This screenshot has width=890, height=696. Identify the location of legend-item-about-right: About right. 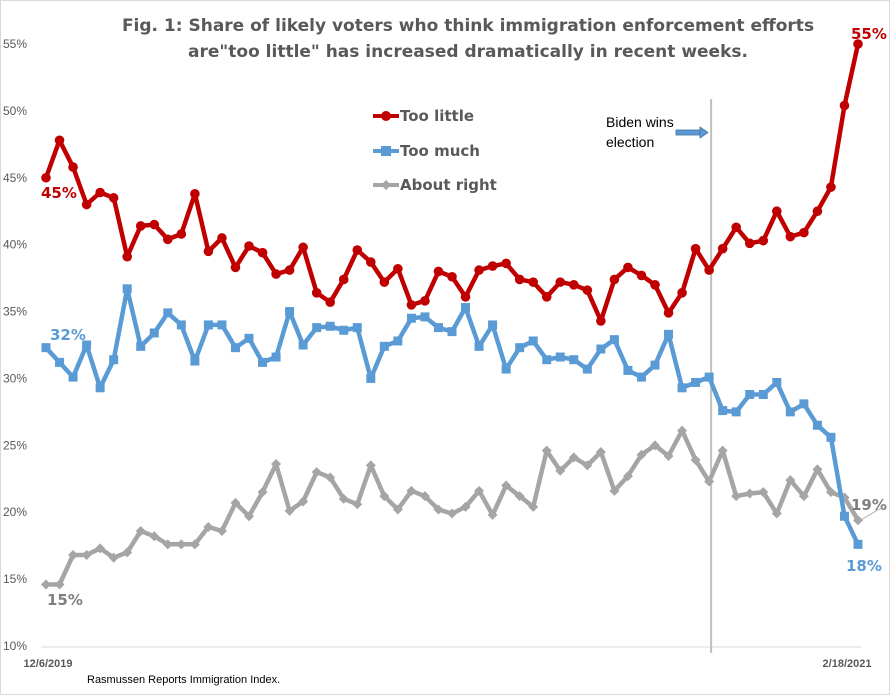
(435, 185).